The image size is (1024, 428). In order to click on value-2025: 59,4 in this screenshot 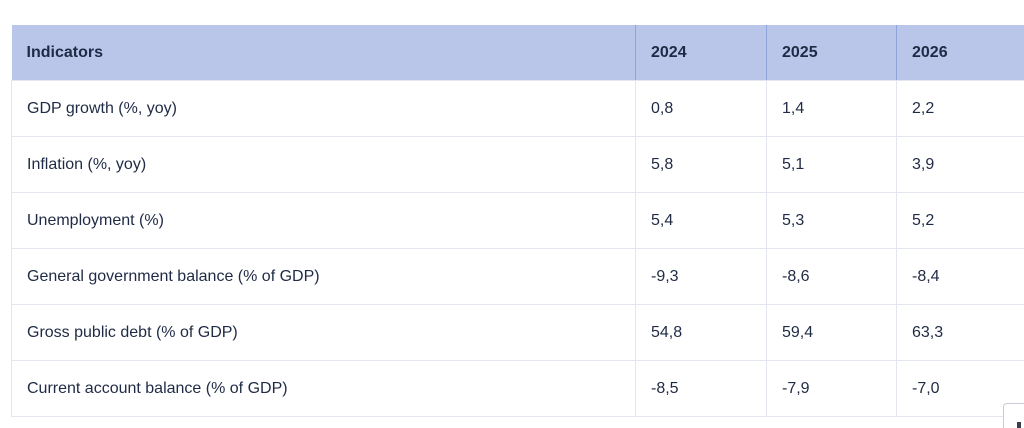, I will do `click(832, 333)`.